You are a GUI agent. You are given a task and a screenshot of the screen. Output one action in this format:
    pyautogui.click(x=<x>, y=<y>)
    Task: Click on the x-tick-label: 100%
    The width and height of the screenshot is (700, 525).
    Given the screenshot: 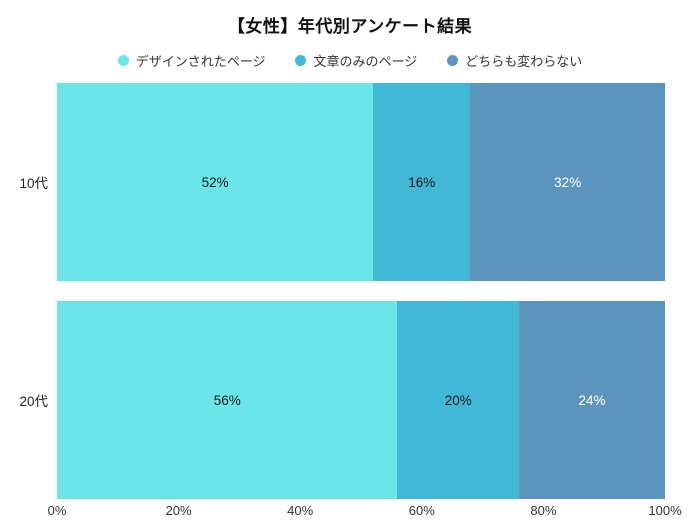 What is the action you would take?
    pyautogui.click(x=665, y=510)
    